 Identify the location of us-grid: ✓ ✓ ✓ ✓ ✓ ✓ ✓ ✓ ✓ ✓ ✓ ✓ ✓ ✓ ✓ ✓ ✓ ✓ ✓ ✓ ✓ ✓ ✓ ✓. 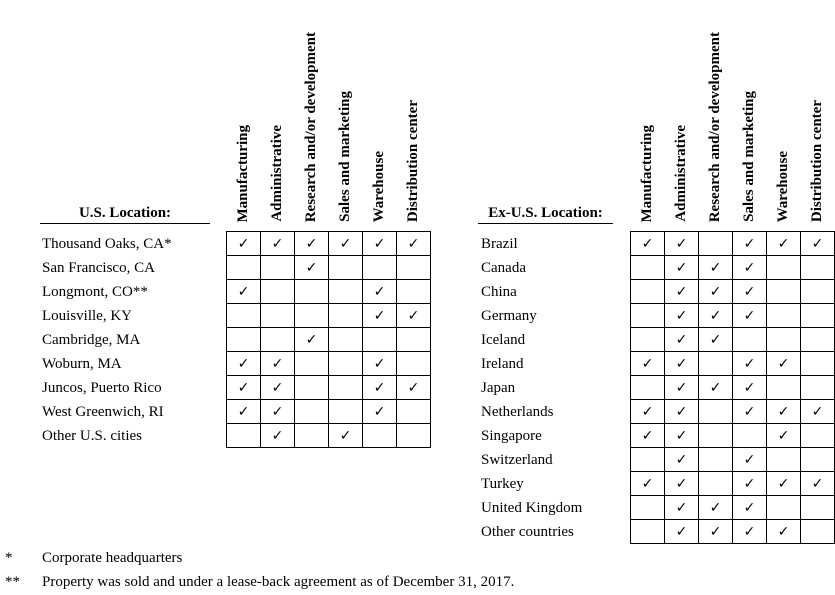
(328, 339).